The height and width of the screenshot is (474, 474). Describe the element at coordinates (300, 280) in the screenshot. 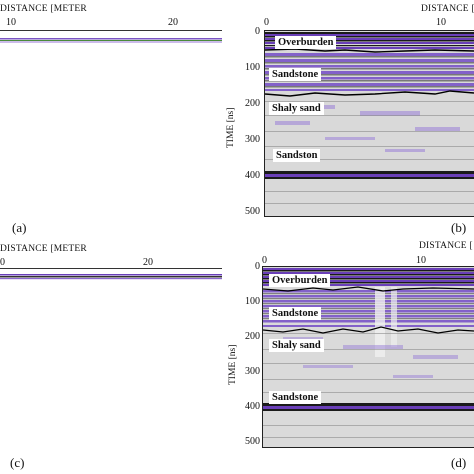

I see `layer-label-d-overburden: Overburden` at that location.